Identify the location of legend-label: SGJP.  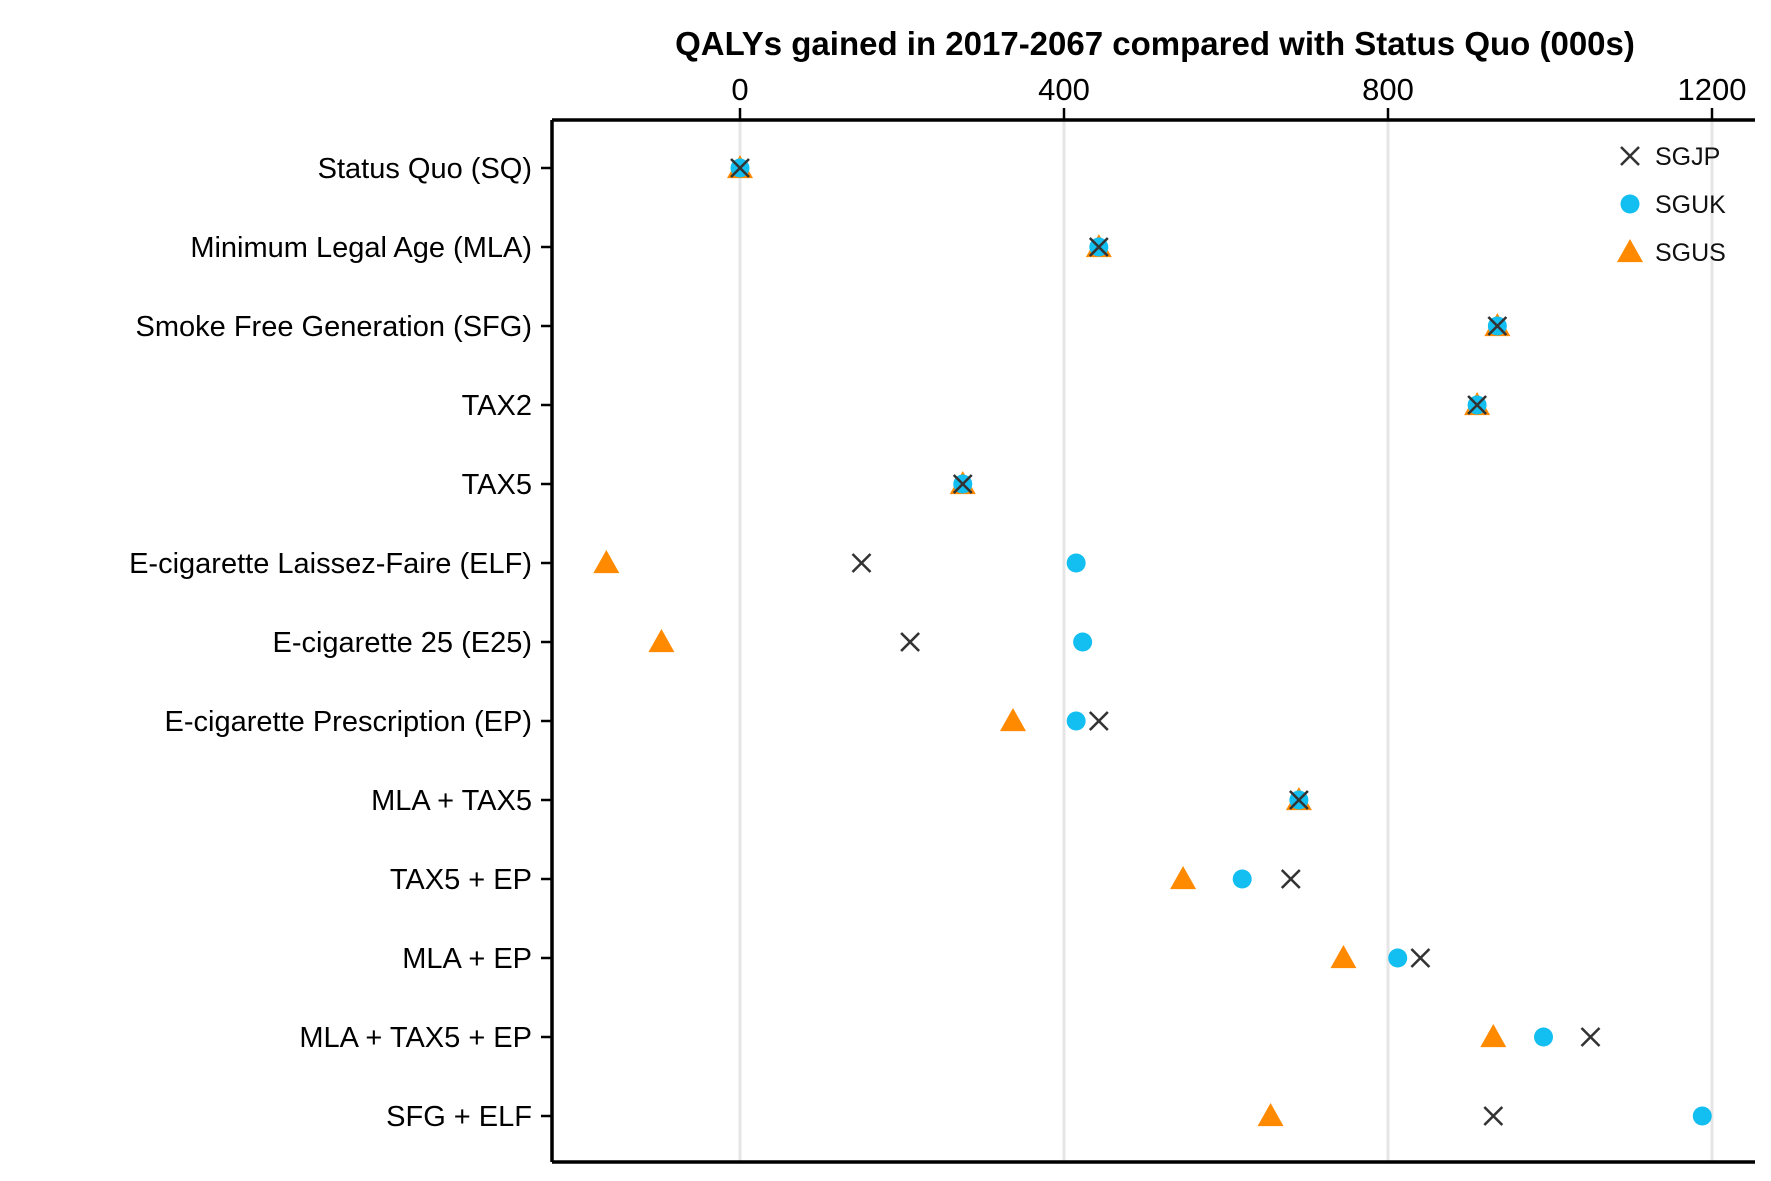
(1687, 157).